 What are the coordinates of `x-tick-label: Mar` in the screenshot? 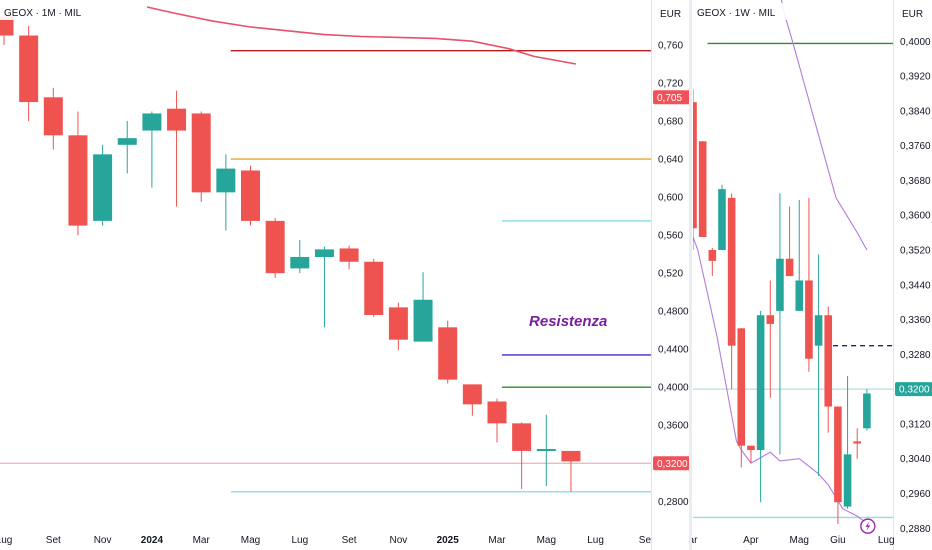 It's located at (202, 540).